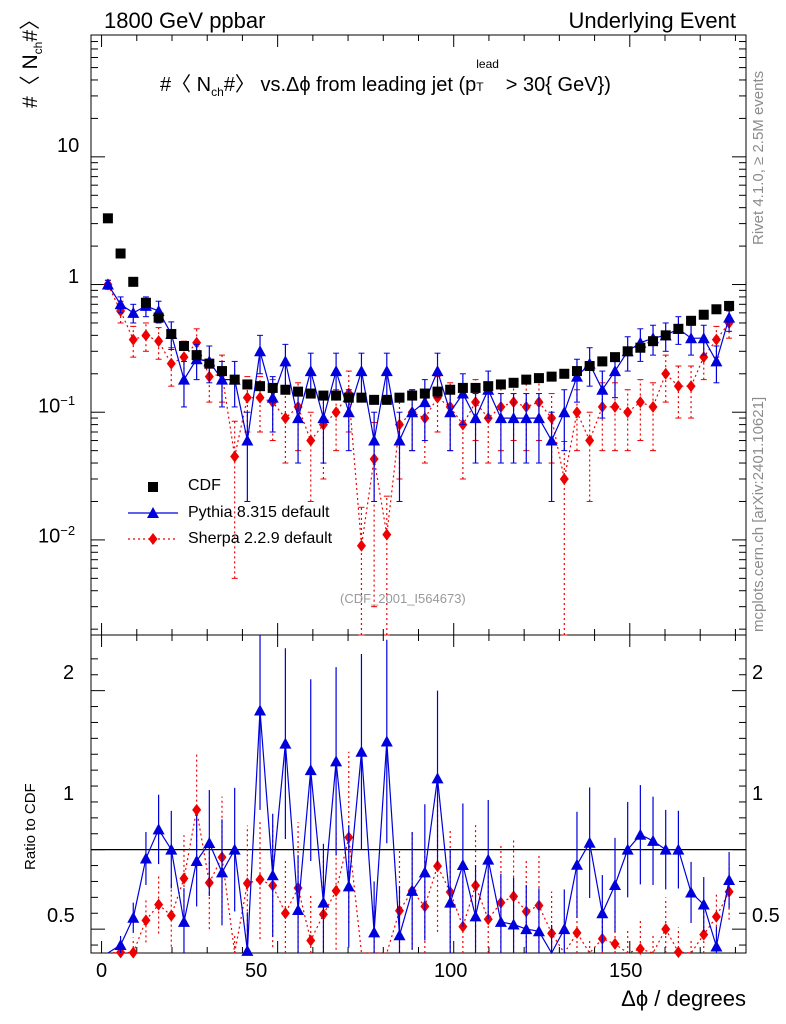 The width and height of the screenshot is (786, 1024). What do you see at coordinates (153, 512) in the screenshot?
I see `legend-marker-pythia` at bounding box center [153, 512].